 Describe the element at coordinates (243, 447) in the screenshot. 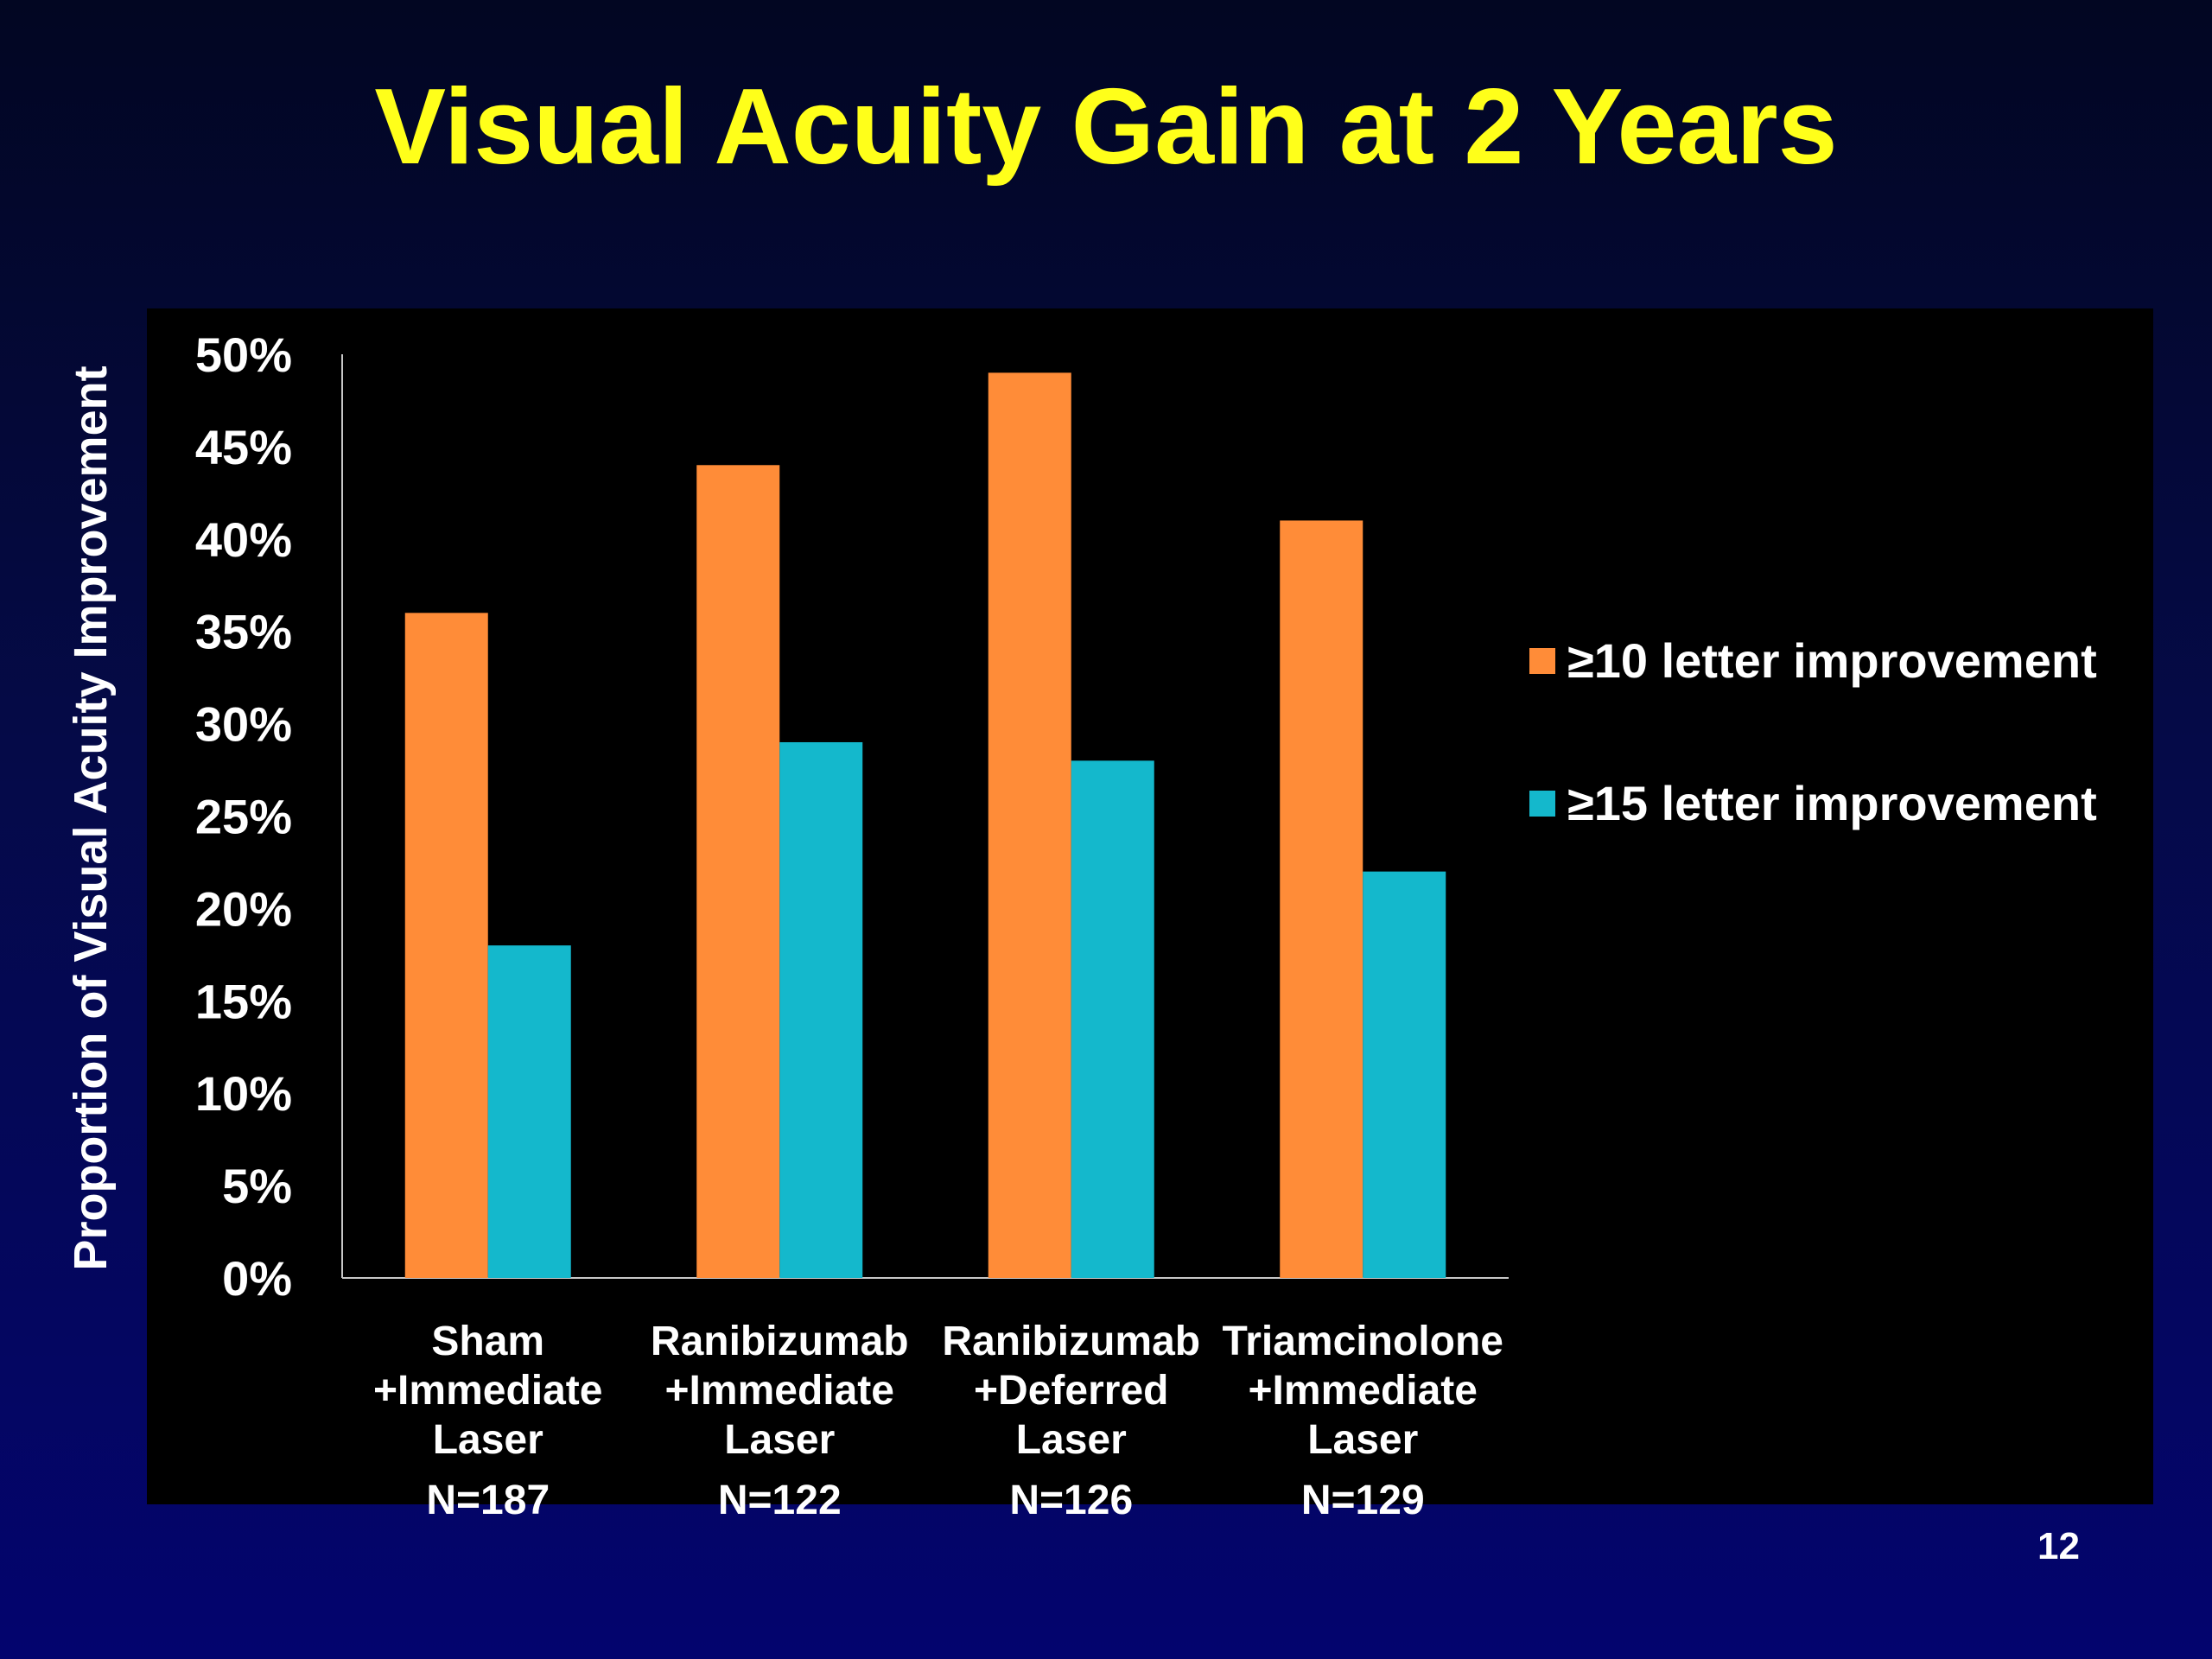

I see `y-tick-label: 45%` at that location.